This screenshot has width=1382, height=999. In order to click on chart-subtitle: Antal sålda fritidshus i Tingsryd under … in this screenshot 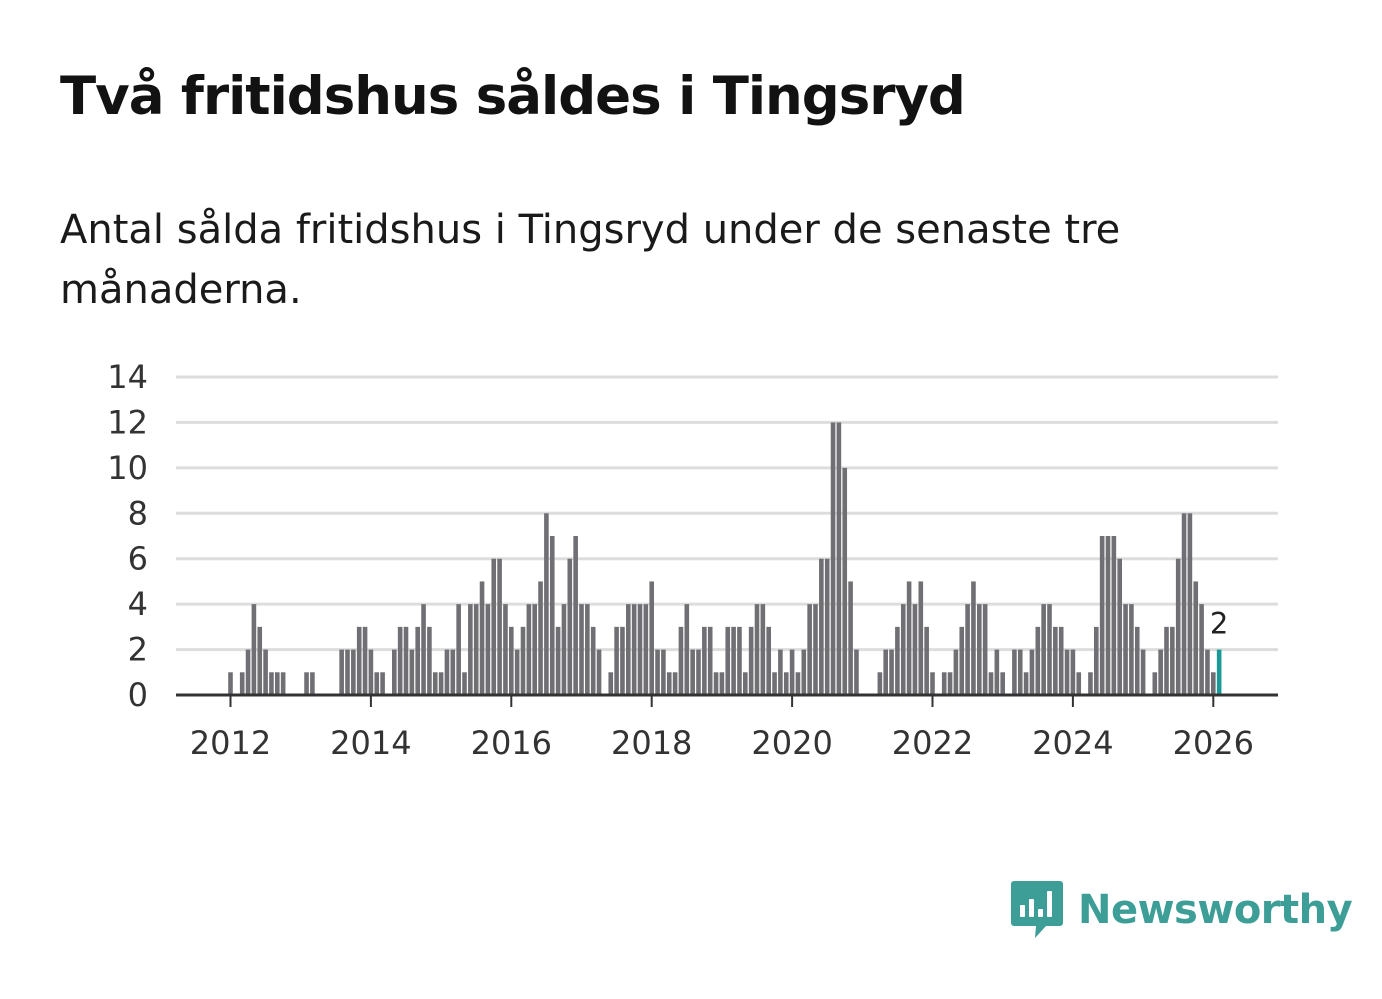, I will do `click(590, 260)`.